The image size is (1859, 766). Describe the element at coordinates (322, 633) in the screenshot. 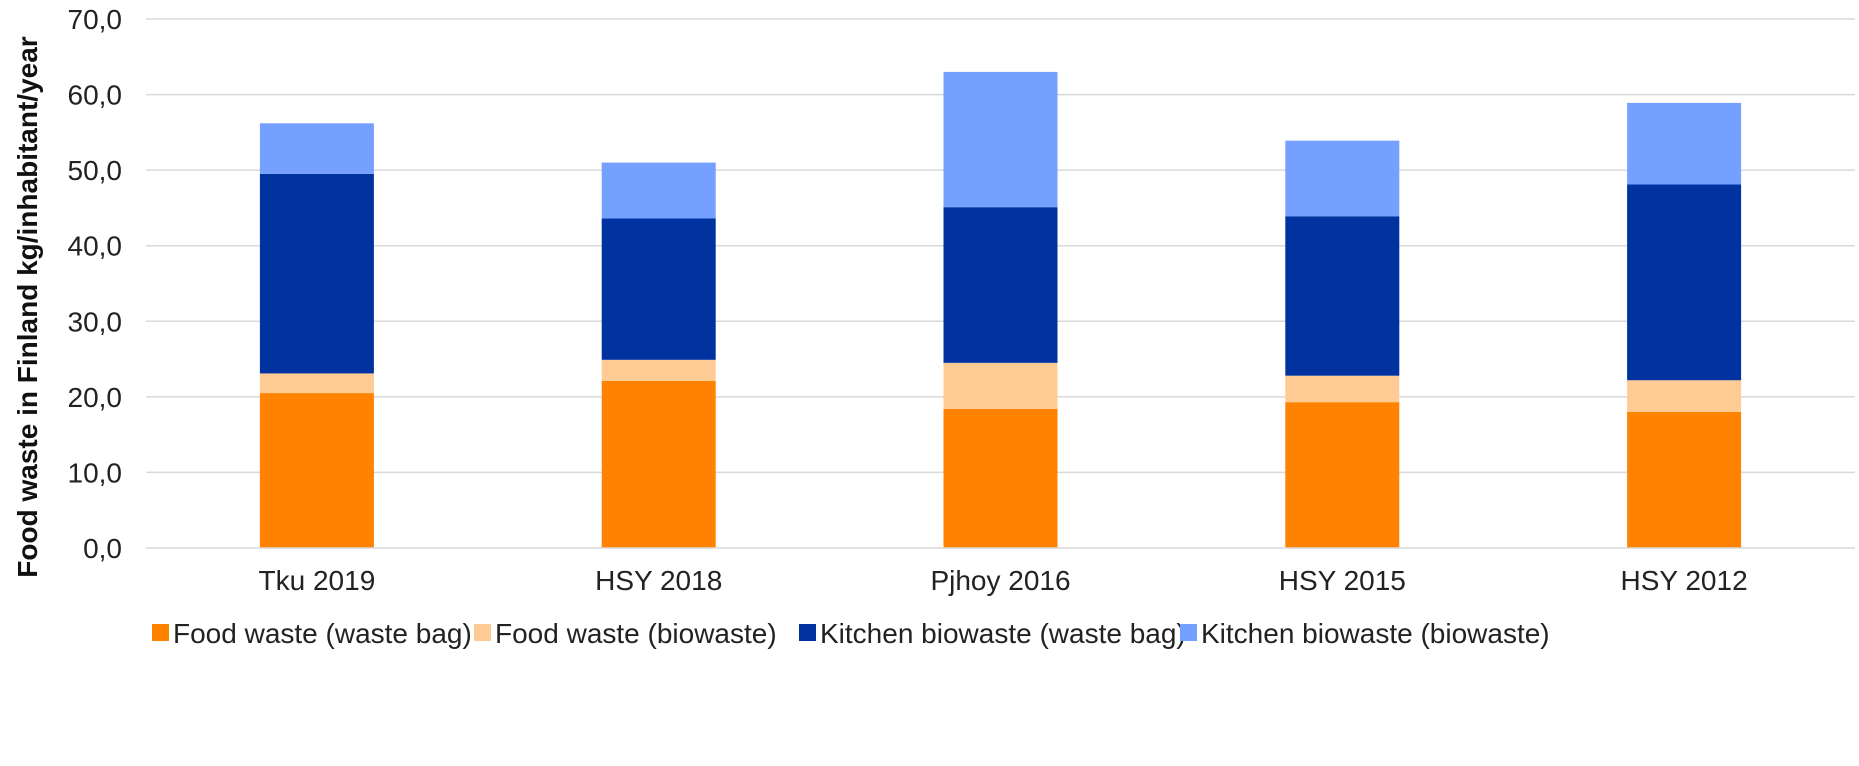

I see `legend-label: Food waste (waste bag)` at that location.